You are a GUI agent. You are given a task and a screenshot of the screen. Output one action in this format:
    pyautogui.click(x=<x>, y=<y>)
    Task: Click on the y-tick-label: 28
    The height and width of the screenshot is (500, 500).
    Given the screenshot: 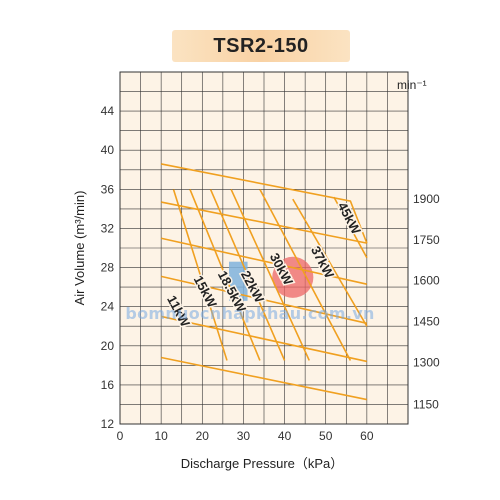 What is the action you would take?
    pyautogui.click(x=108, y=268)
    